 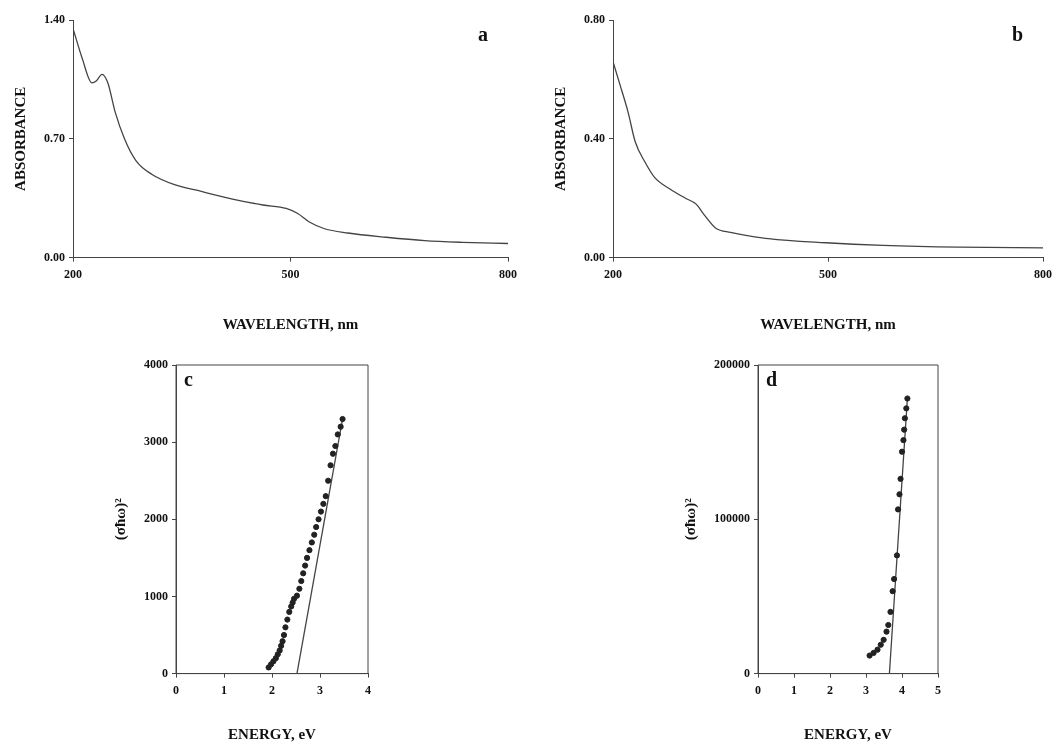 What do you see at coordinates (188, 379) in the screenshot?
I see `chart-title: c` at bounding box center [188, 379].